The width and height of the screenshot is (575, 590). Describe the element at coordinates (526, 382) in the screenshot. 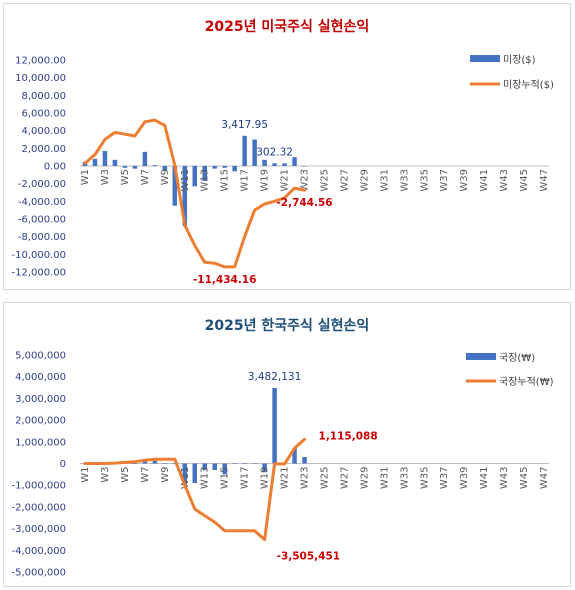

I see `legend-label: 국장누적(₩)` at that location.